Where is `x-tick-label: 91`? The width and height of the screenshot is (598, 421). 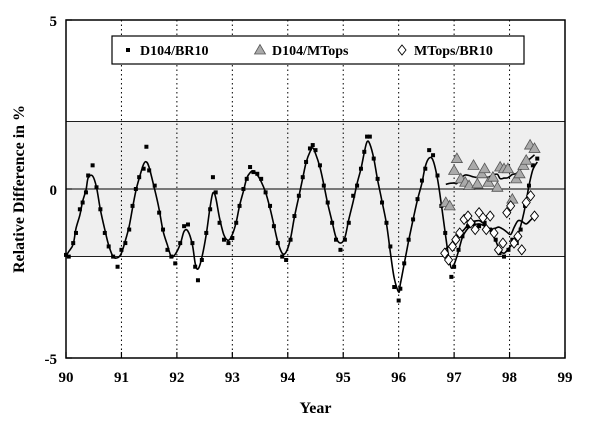 x-tick-label: 91 is located at coordinates (121, 378).